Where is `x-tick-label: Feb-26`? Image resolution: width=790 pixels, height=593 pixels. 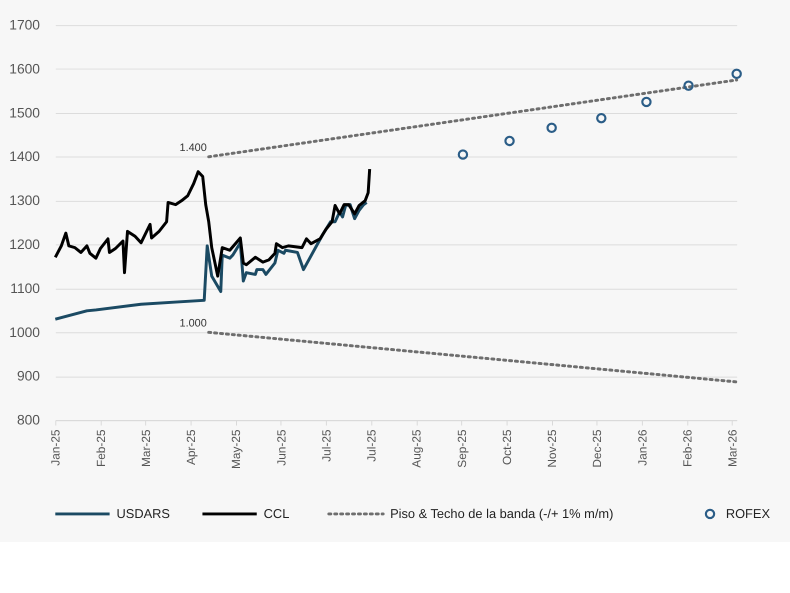 x-tick-label: Feb-26 is located at coordinates (687, 448).